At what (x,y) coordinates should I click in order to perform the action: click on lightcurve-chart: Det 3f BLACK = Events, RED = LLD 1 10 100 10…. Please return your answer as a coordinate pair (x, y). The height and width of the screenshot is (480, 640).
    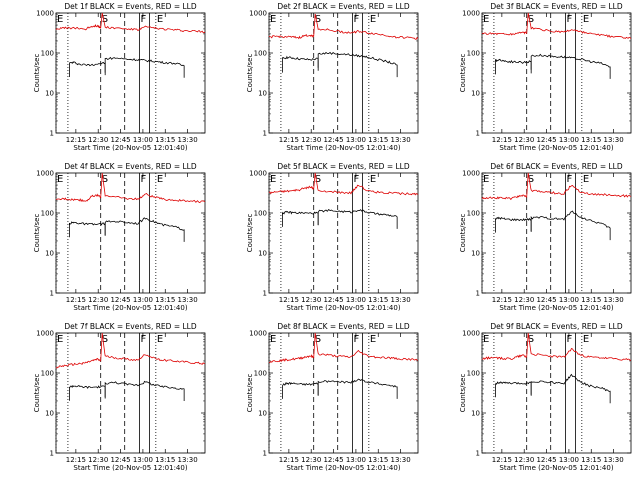
    Looking at the image, I should click on (545, 77).